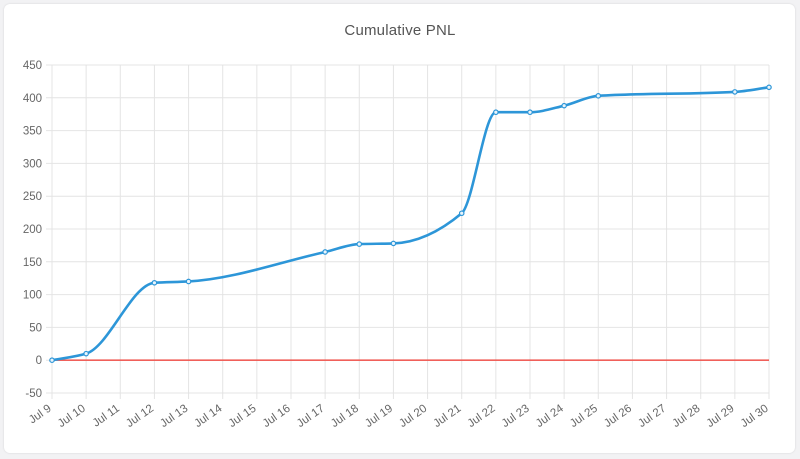  I want to click on x-tick-label: Jul 28, so click(686, 416).